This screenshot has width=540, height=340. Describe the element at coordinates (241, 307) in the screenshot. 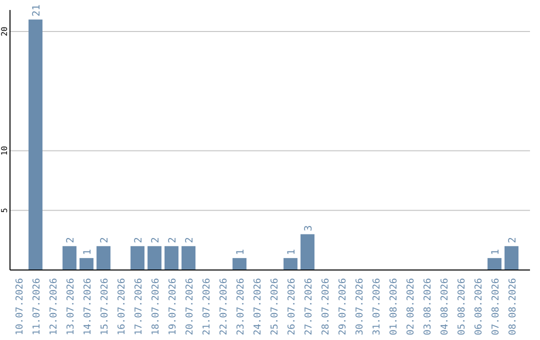

I see `x-tick-label: 23.07.2026` at that location.